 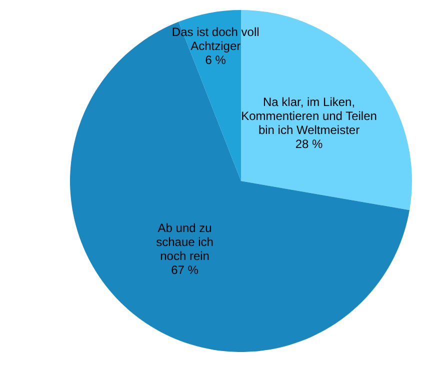 I want to click on data-label: 67 %, so click(x=185, y=270).